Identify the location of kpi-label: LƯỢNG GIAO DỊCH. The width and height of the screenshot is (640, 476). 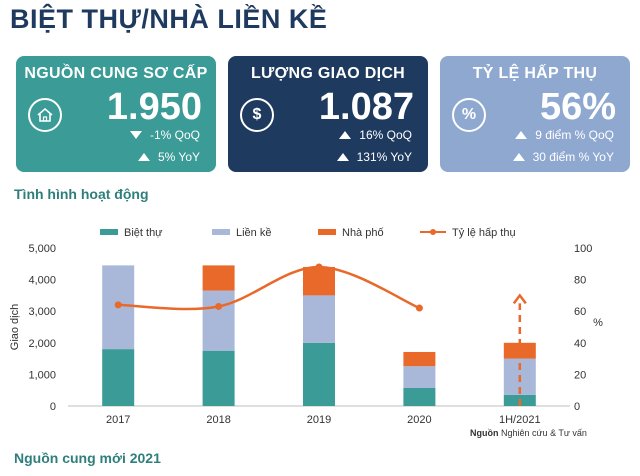
(328, 73).